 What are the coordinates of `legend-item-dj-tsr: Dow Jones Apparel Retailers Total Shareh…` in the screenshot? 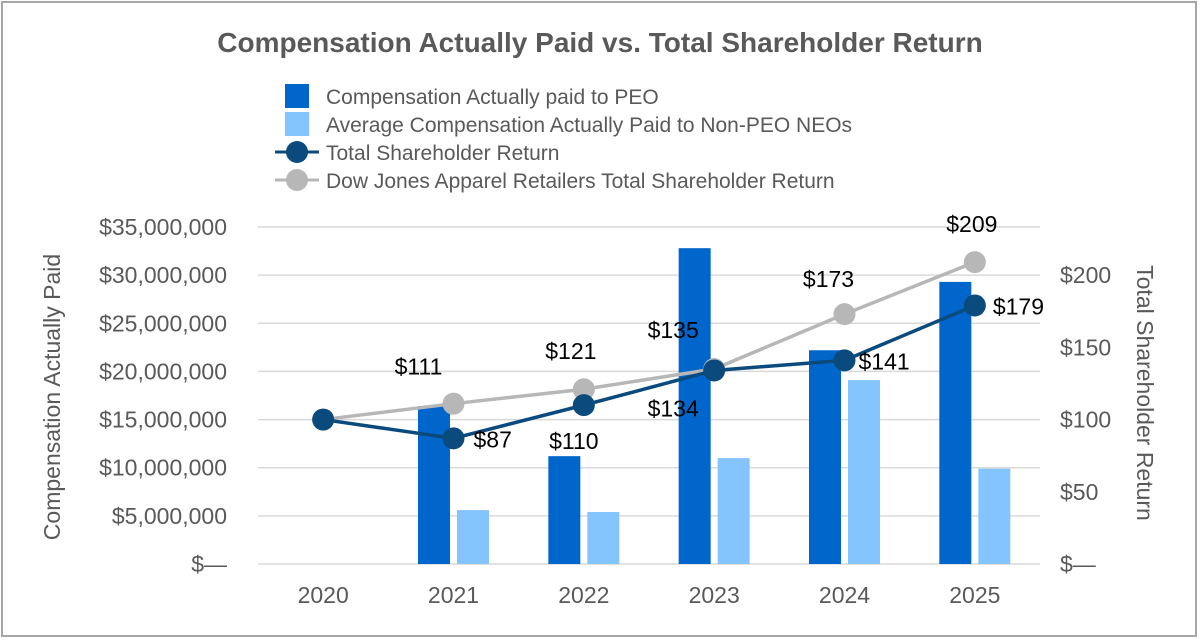 It's located at (555, 181).